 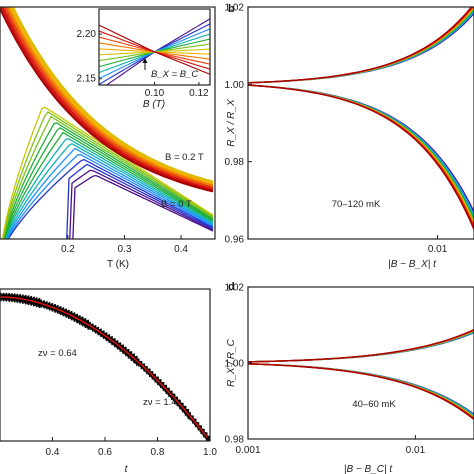 I want to click on panel-a-x-ticks: 0.2 0.3 0.4, so click(x=124, y=245).